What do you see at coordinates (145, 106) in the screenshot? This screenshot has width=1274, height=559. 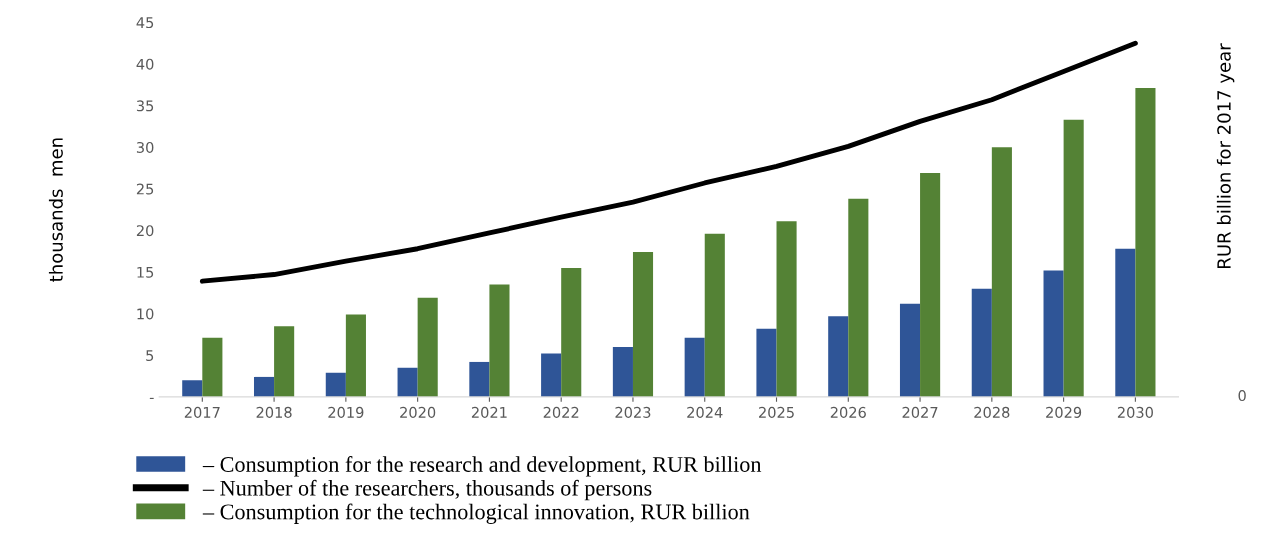 I see `y-tick-label: 35` at bounding box center [145, 106].